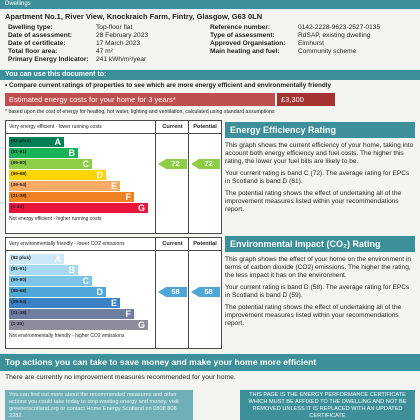  I want to click on uses-title: You can use this document to:, so click(210, 75).